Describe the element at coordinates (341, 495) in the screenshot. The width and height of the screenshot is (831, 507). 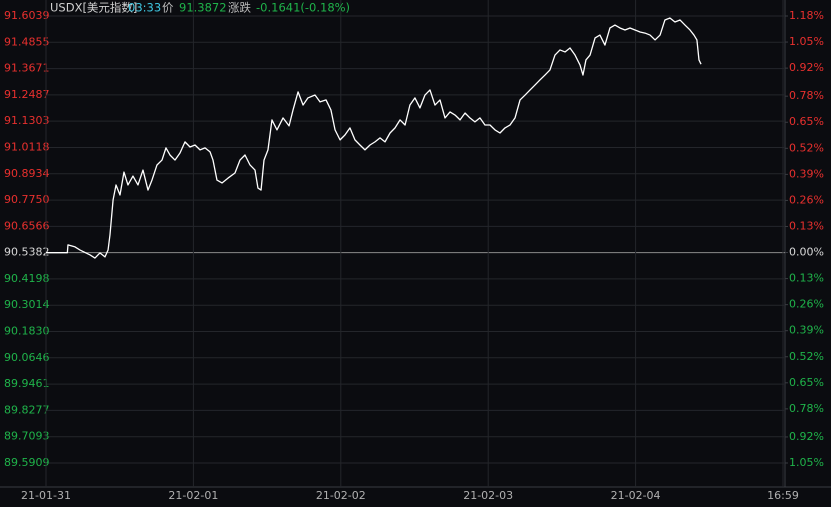
I see `x-tick-label: 21-02-02` at that location.